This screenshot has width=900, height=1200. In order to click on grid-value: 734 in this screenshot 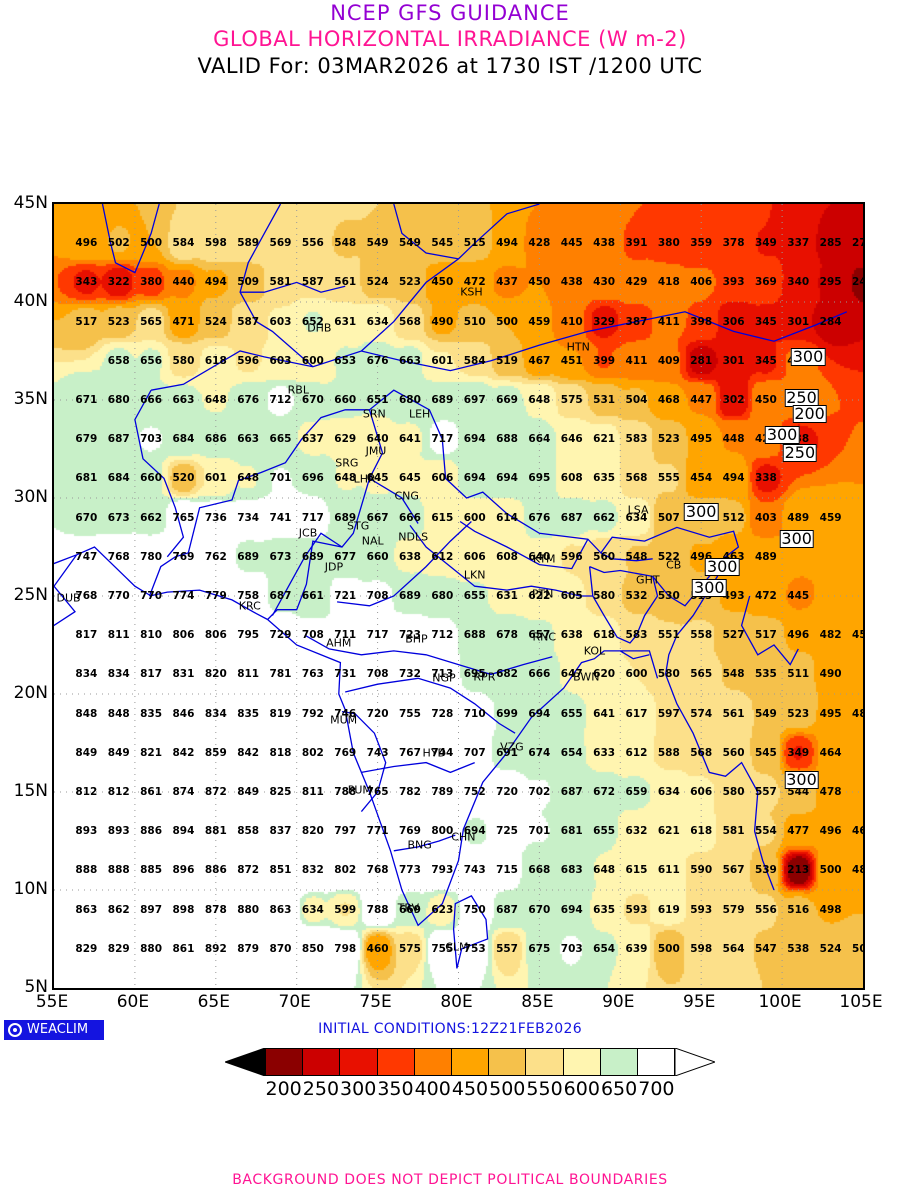, I will do `click(248, 517)`.